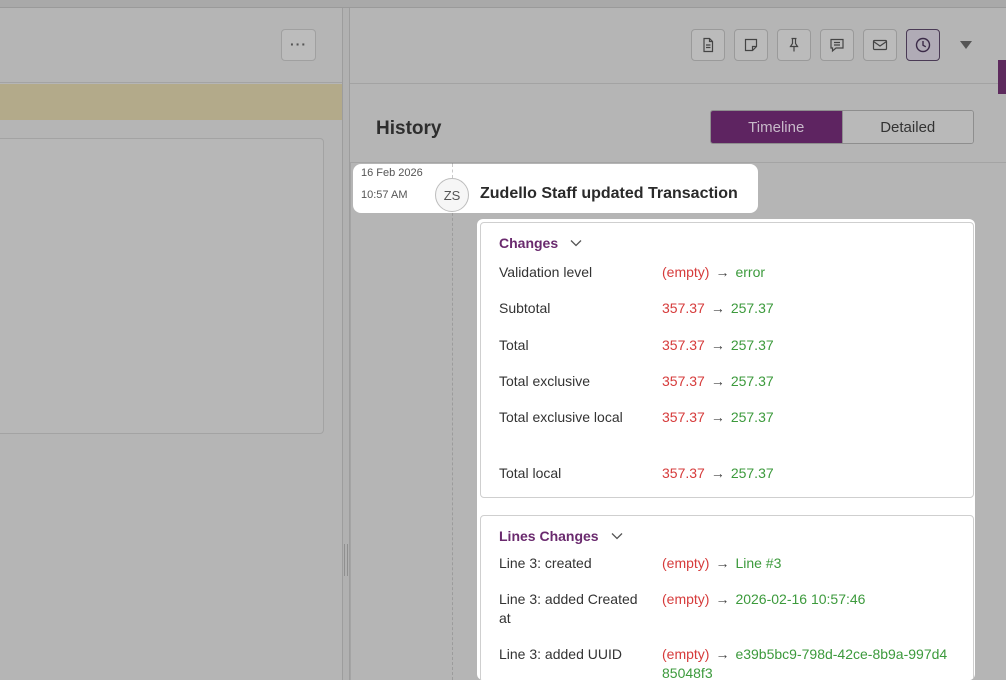 This screenshot has height=680, width=1006. What do you see at coordinates (529, 243) in the screenshot?
I see `changes-title: Changes` at bounding box center [529, 243].